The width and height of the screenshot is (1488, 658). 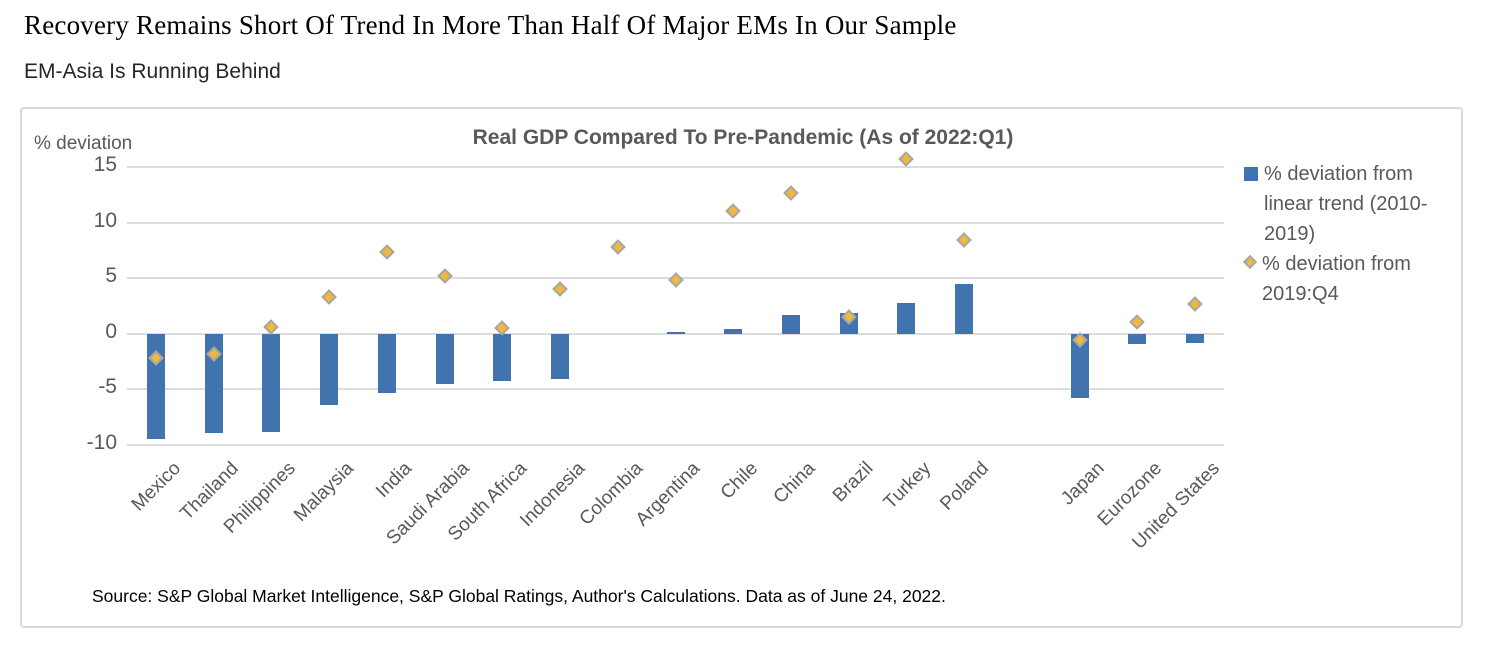 What do you see at coordinates (152, 71) in the screenshot?
I see `page-subtitle: EM-Asia Is Running Behind` at bounding box center [152, 71].